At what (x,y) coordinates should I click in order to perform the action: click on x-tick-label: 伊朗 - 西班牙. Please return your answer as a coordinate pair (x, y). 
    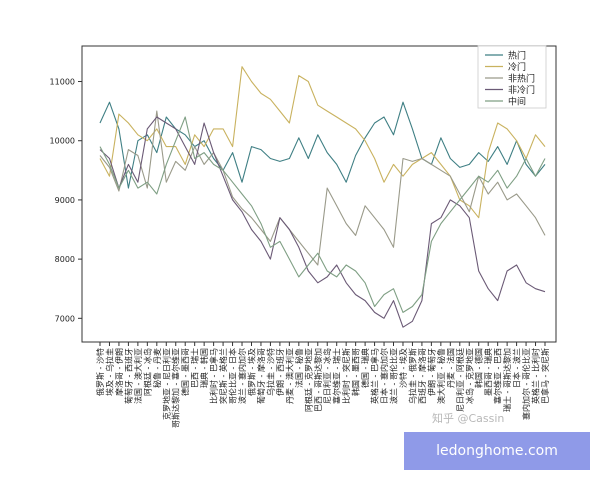
    Looking at the image, I should click on (280, 372).